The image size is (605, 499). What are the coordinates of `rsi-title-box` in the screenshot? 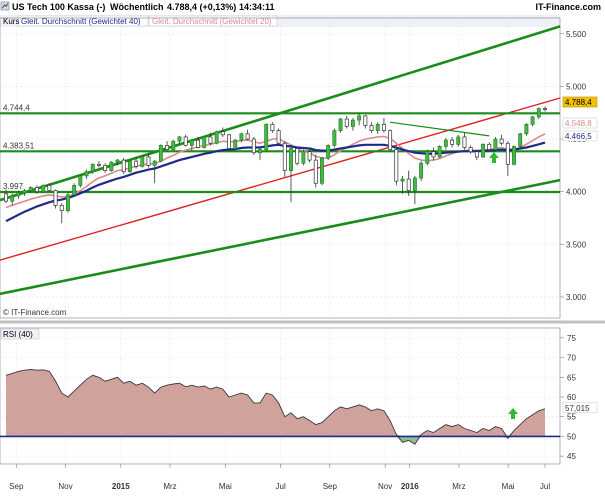 It's located at (20, 334).